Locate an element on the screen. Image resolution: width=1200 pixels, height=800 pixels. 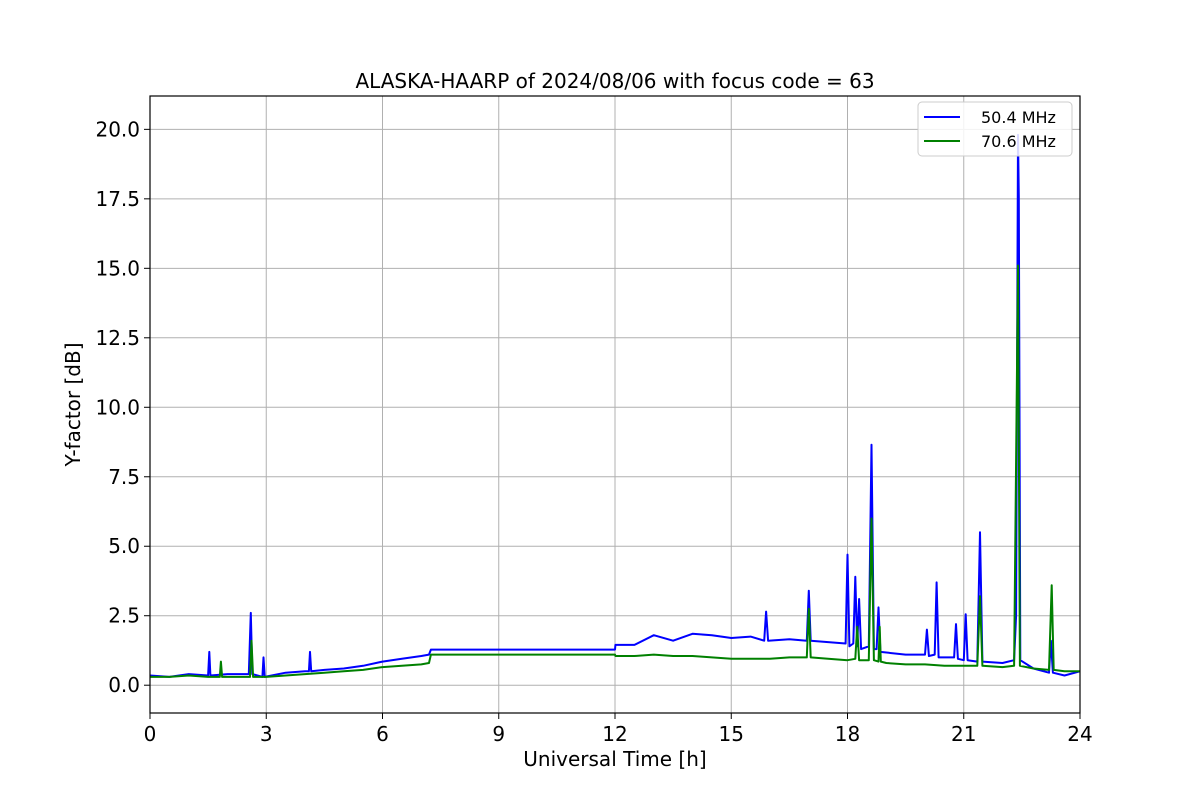
legend-label-1: 50.4 MHz is located at coordinates (1018, 117).